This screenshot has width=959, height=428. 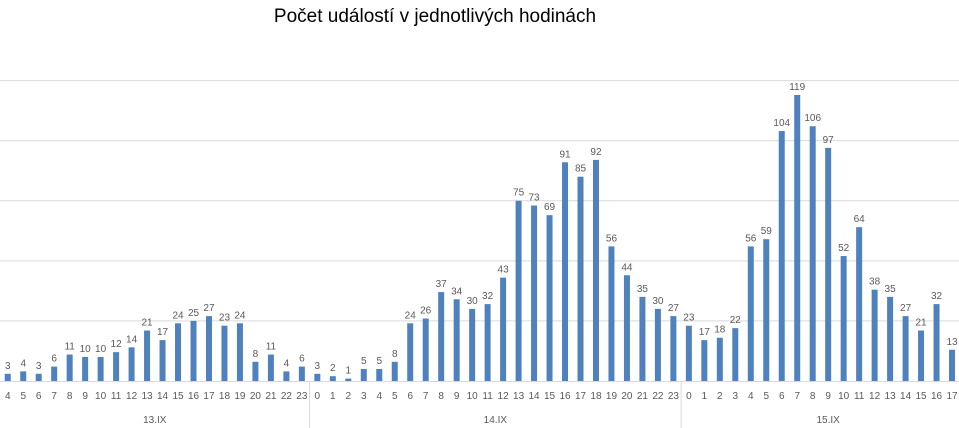 What do you see at coordinates (643, 396) in the screenshot?
I see `x-tick-label: 21` at bounding box center [643, 396].